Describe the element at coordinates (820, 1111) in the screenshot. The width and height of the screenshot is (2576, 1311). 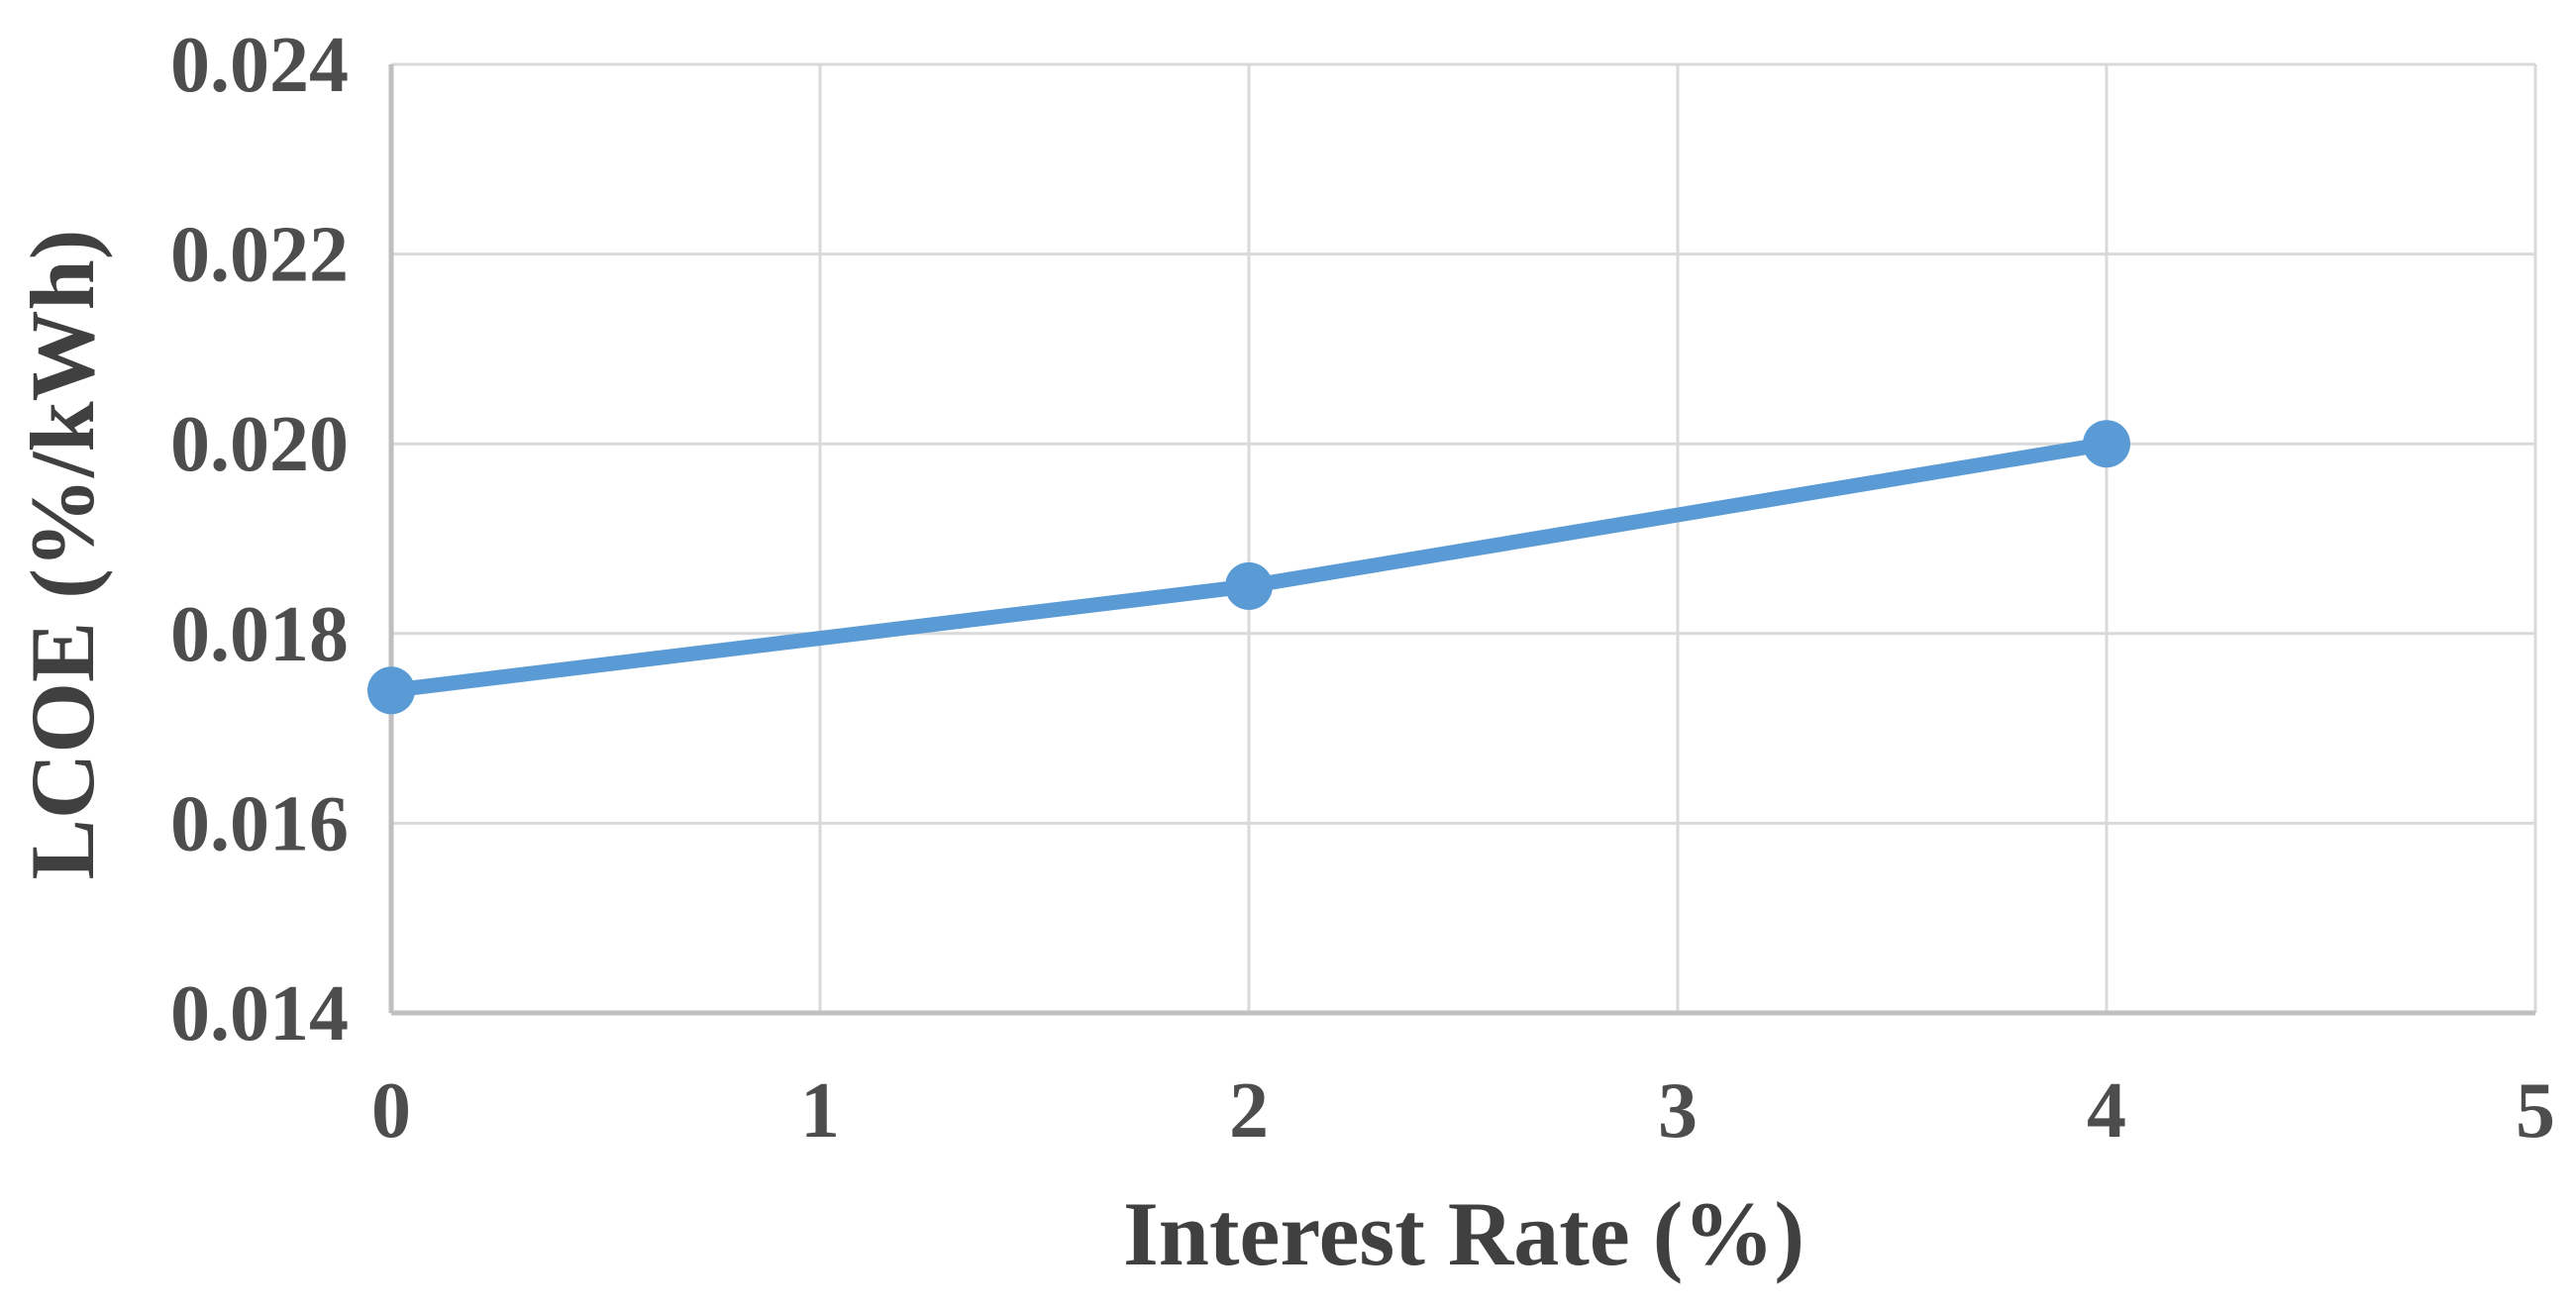
I see `x-tick-label: 1` at that location.